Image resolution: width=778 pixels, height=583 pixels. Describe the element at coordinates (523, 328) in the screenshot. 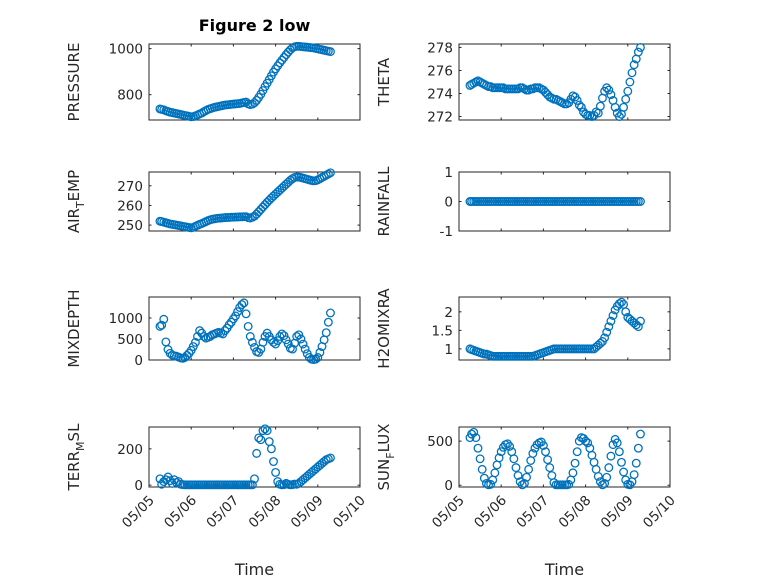

I see `h2omixra-panel: 1 1.5 2 H2OMIXRA` at that location.